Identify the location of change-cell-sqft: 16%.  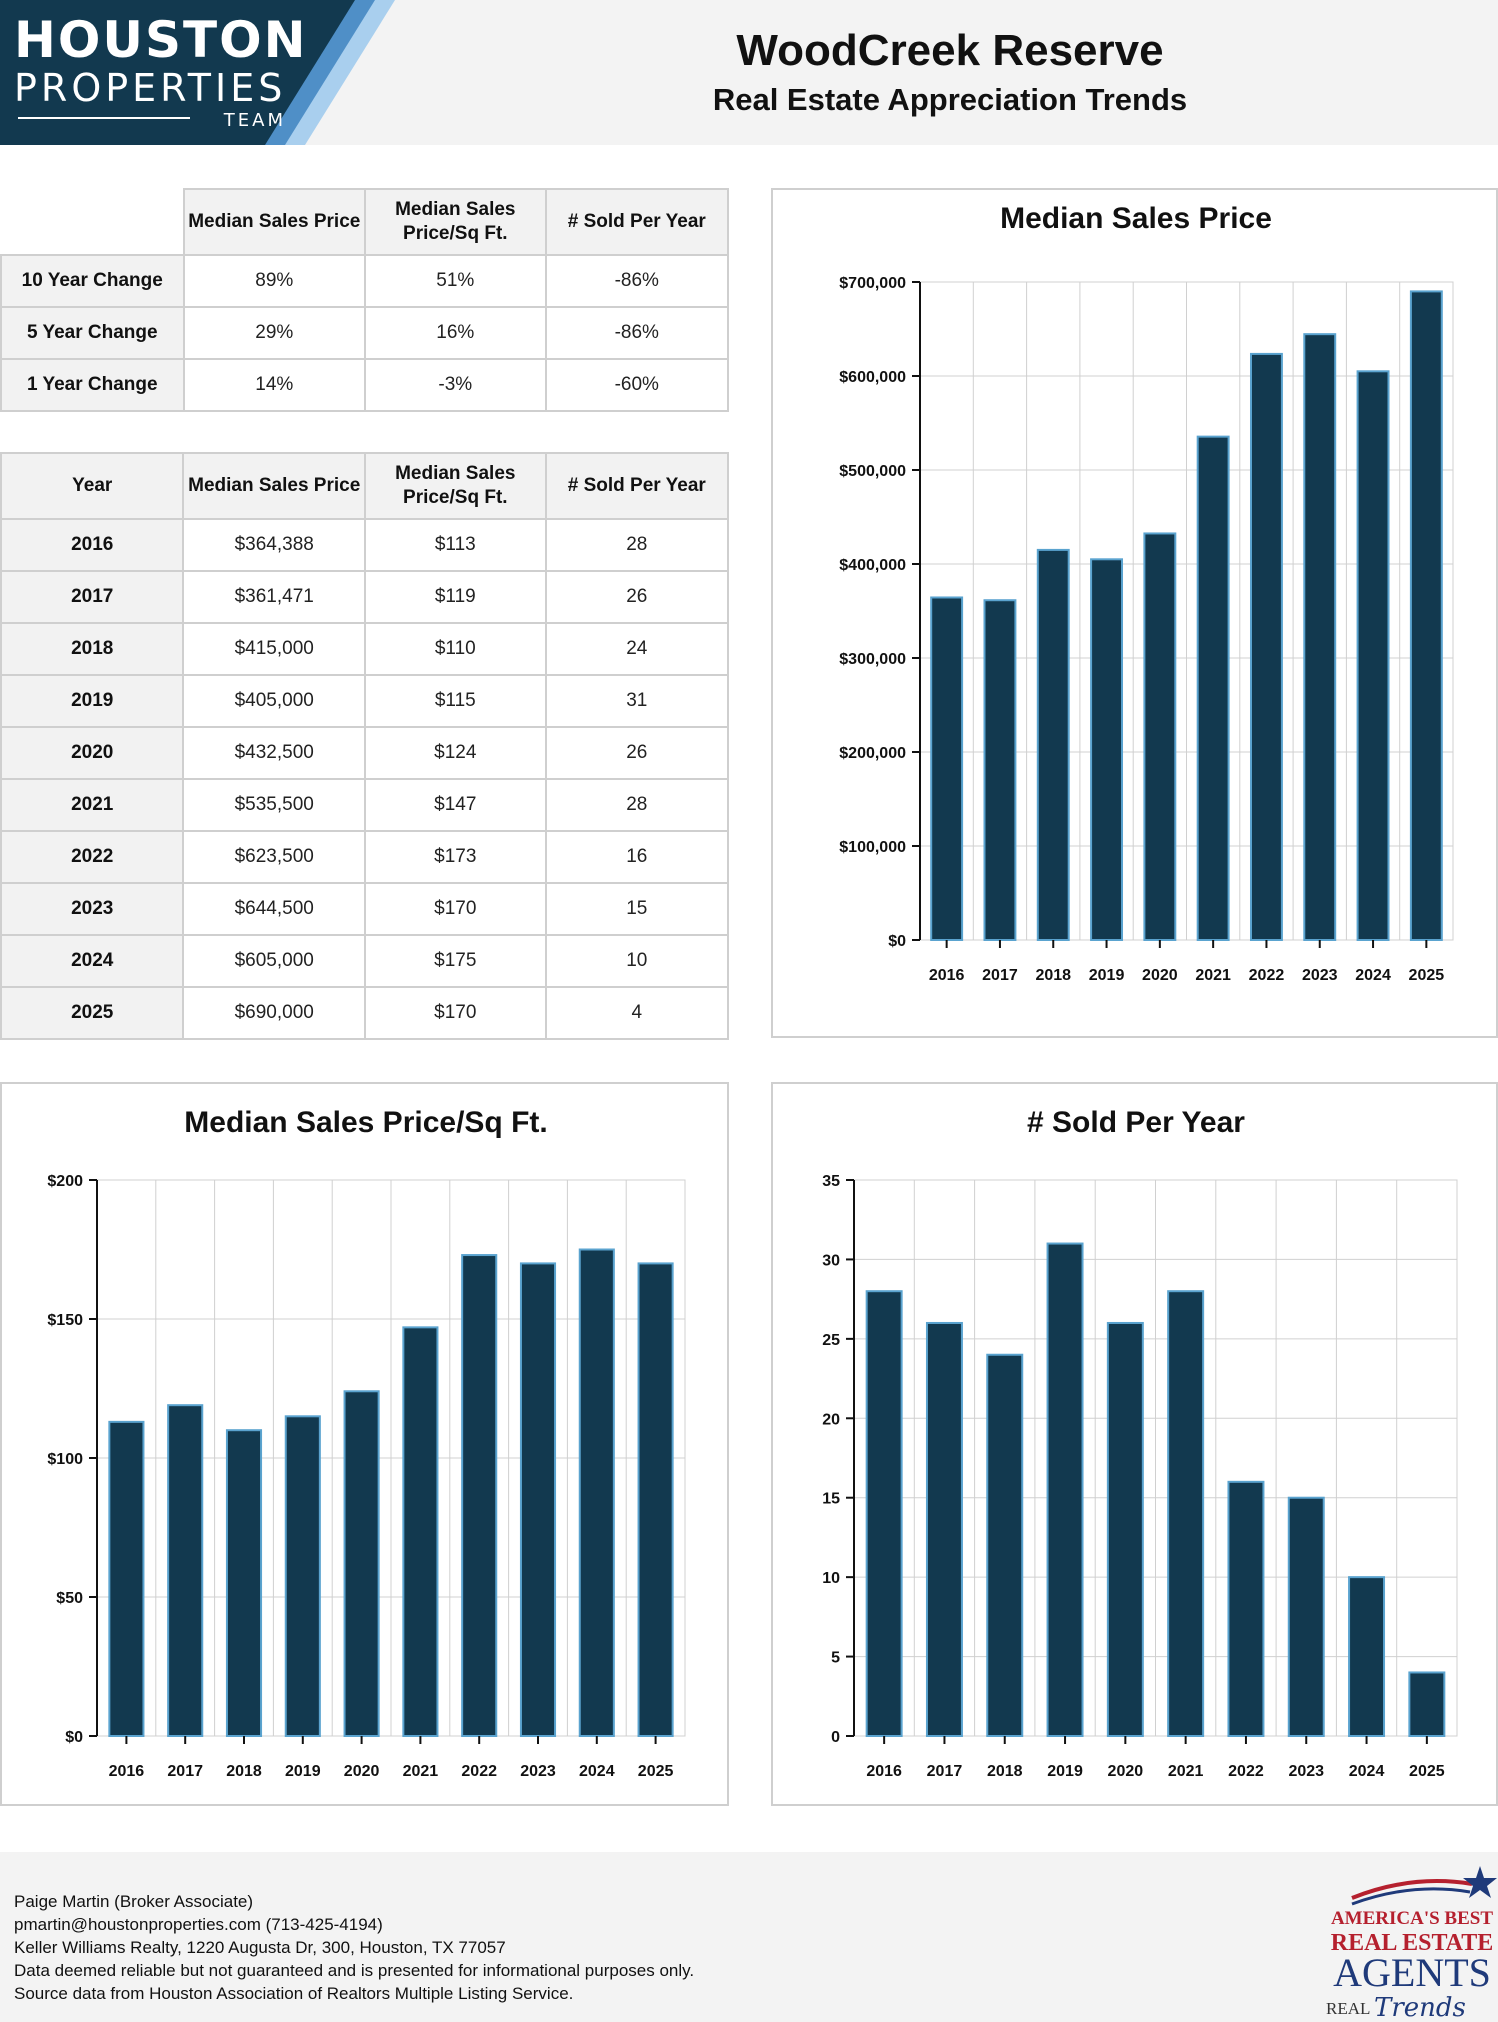
(455, 333).